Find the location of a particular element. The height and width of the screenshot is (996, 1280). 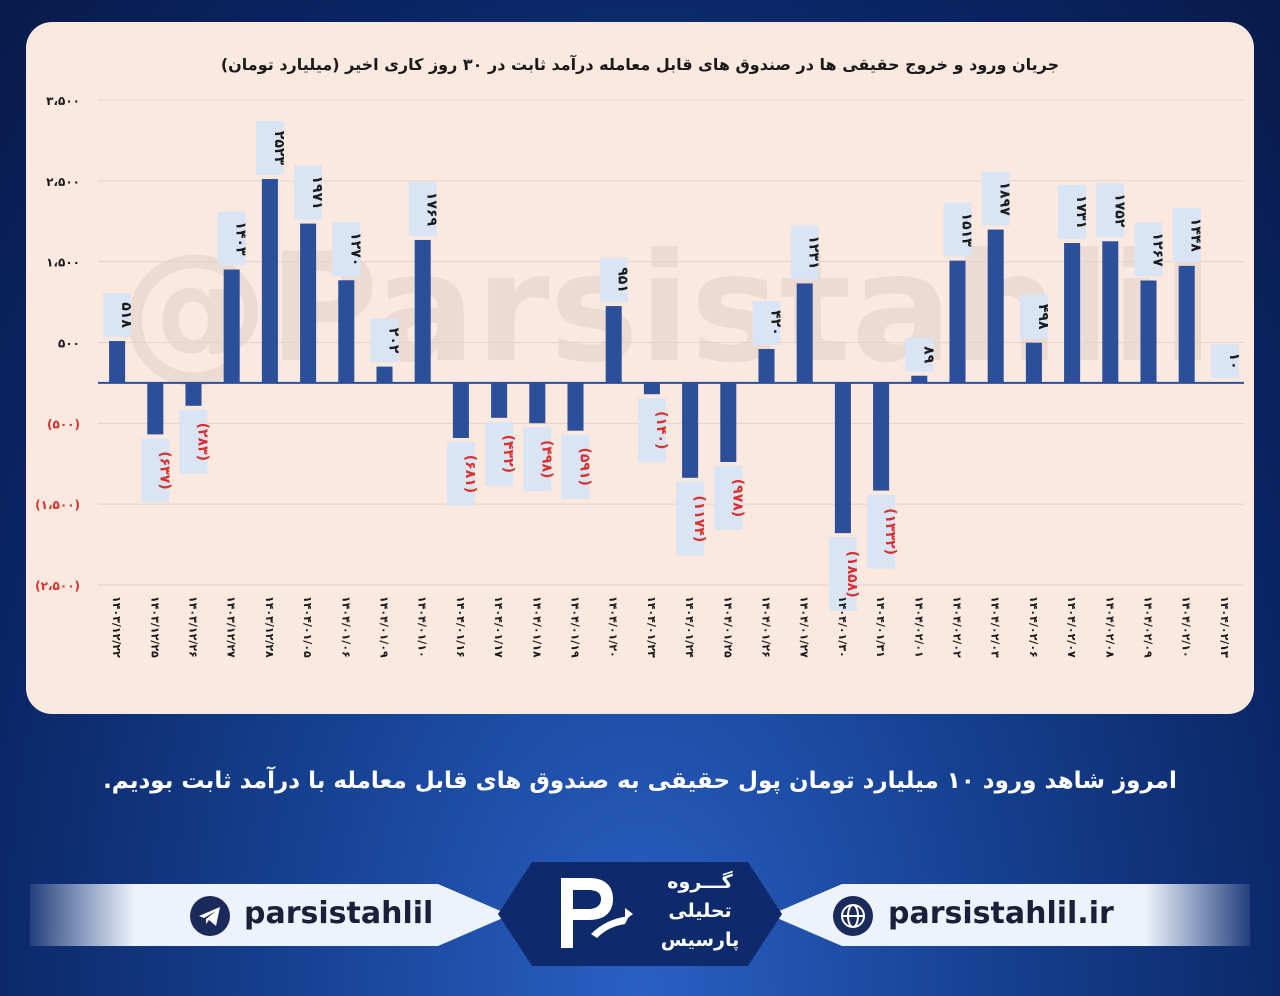

x-tick-label: ۱۴۰۴/۰۲/۱۰ is located at coordinates (1186, 627).